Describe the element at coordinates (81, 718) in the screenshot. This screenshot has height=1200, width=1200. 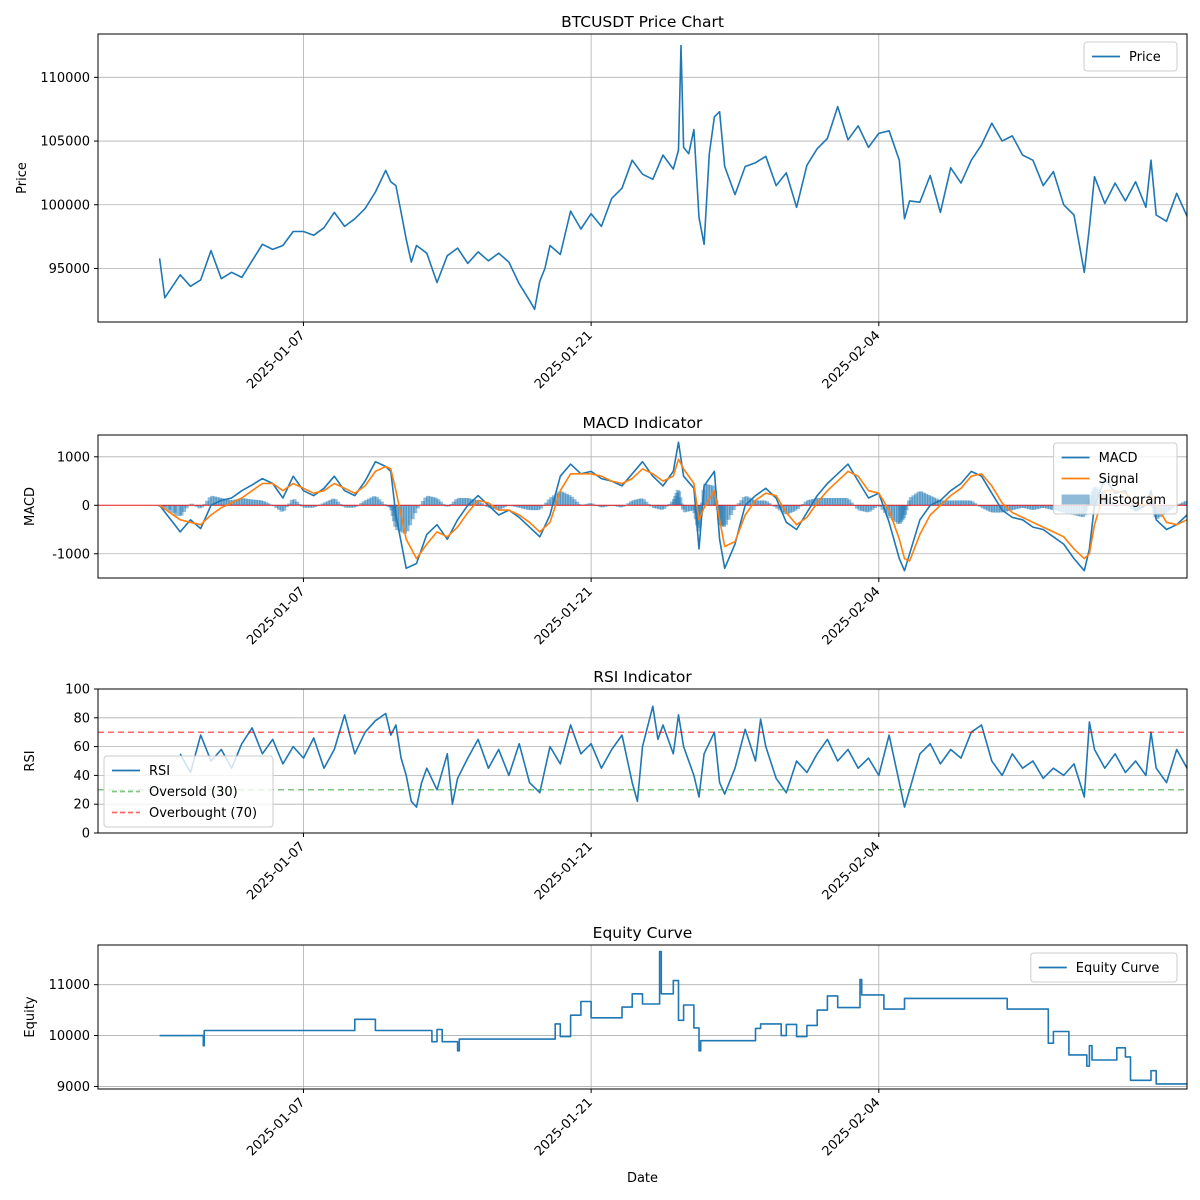
I see `y-tick-label: 80` at that location.